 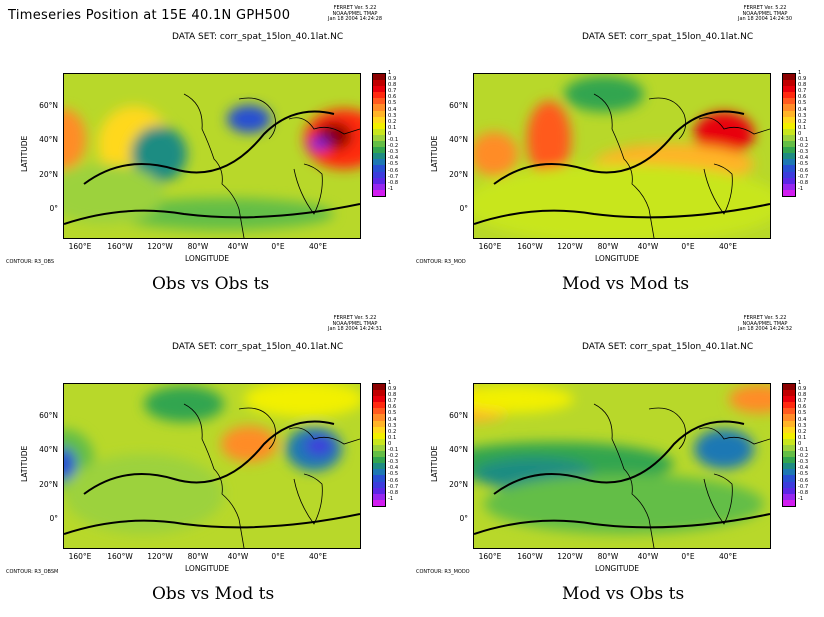 I want to click on colorbar, so click(x=789, y=135).